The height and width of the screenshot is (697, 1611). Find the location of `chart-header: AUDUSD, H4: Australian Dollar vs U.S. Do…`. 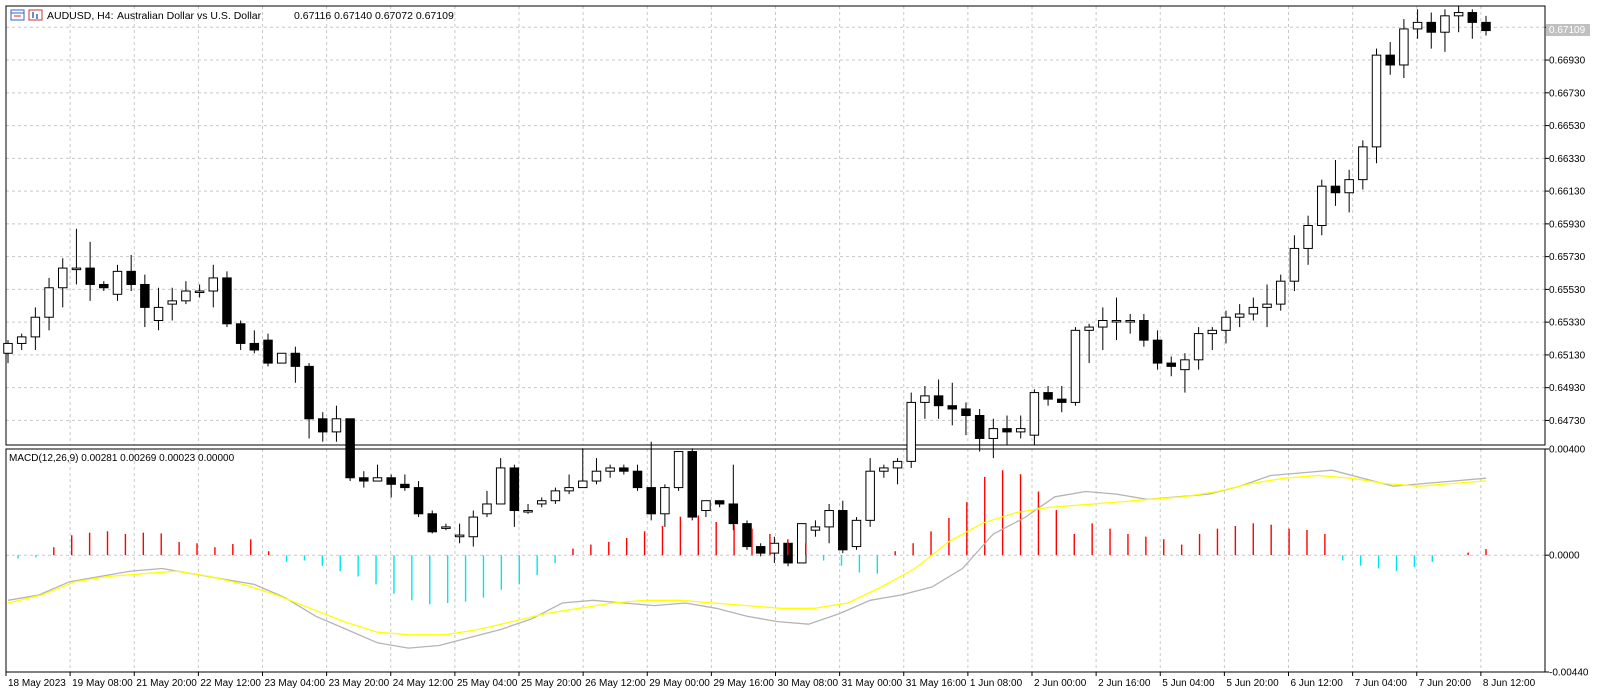

chart-header: AUDUSD, H4: Australian Dollar vs U.S. Do… is located at coordinates (232, 15).